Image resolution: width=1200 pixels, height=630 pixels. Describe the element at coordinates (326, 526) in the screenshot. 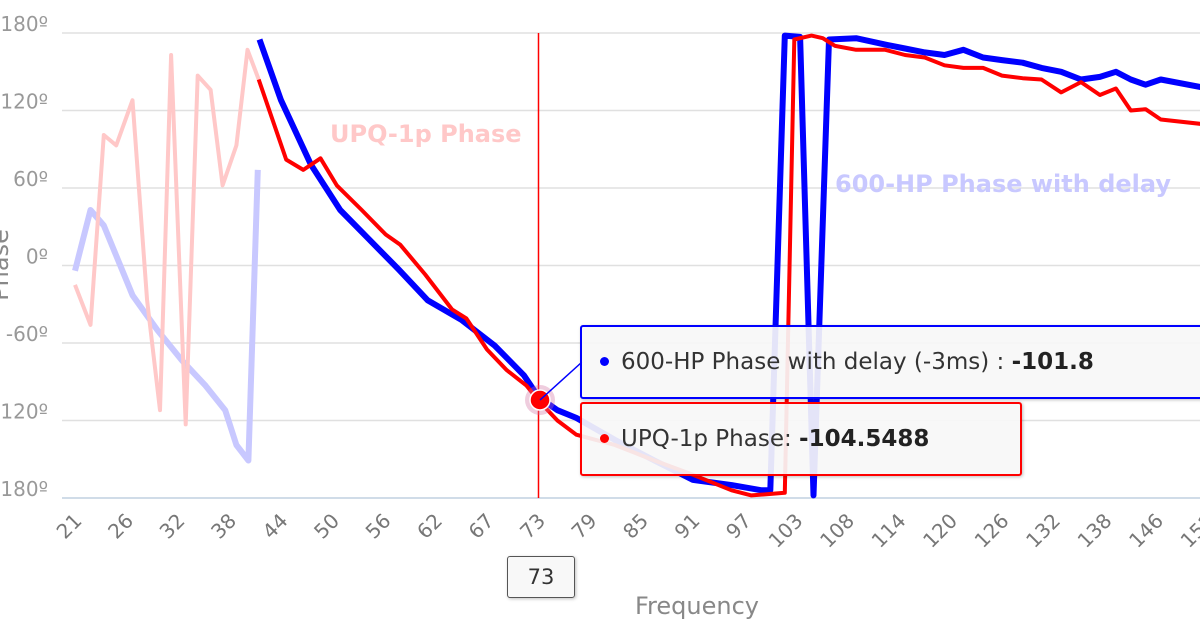

I see `x-tick-label: 50` at that location.